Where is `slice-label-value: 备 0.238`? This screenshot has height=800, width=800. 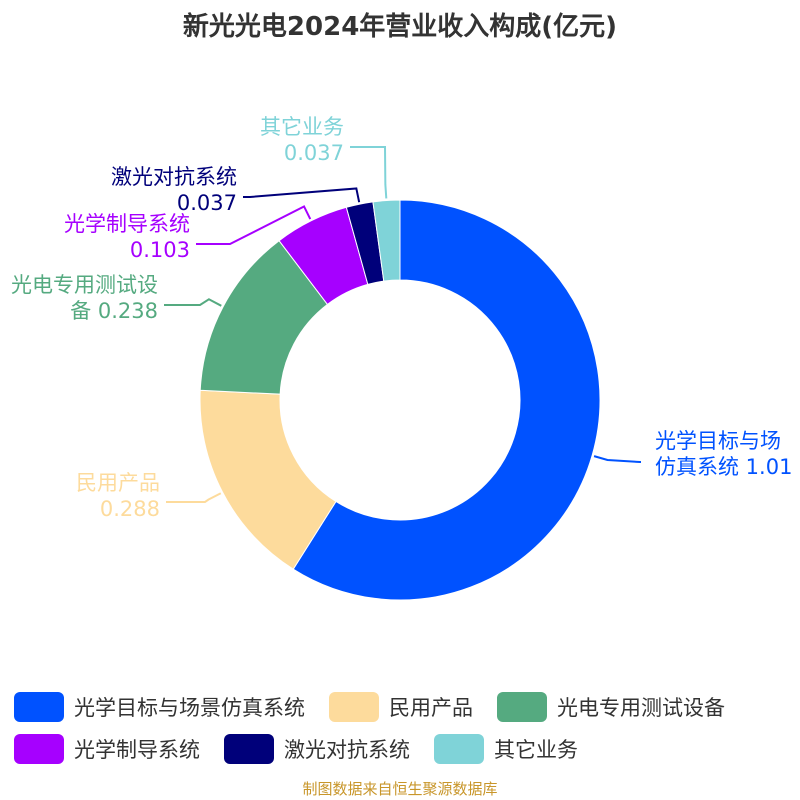 slice-label-value: 备 0.238 is located at coordinates (114, 311).